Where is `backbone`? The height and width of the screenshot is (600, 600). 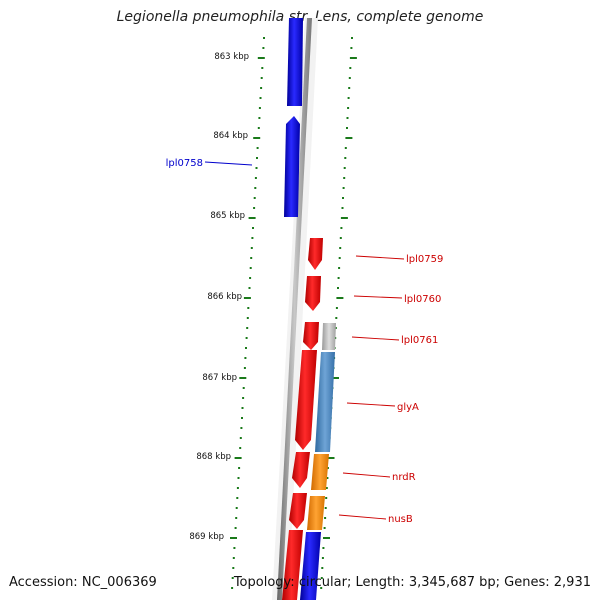
backbone is located at coordinates (295, 309).